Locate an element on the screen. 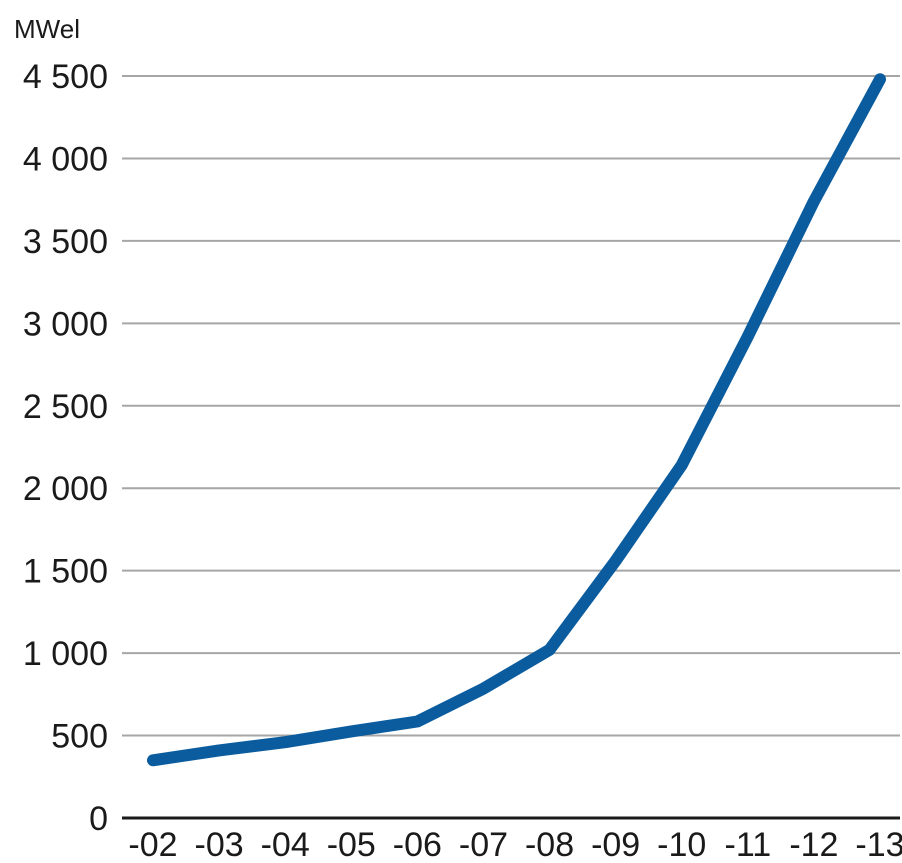 Image resolution: width=902 pixels, height=863 pixels. x-tick-label: -12 is located at coordinates (813, 844).